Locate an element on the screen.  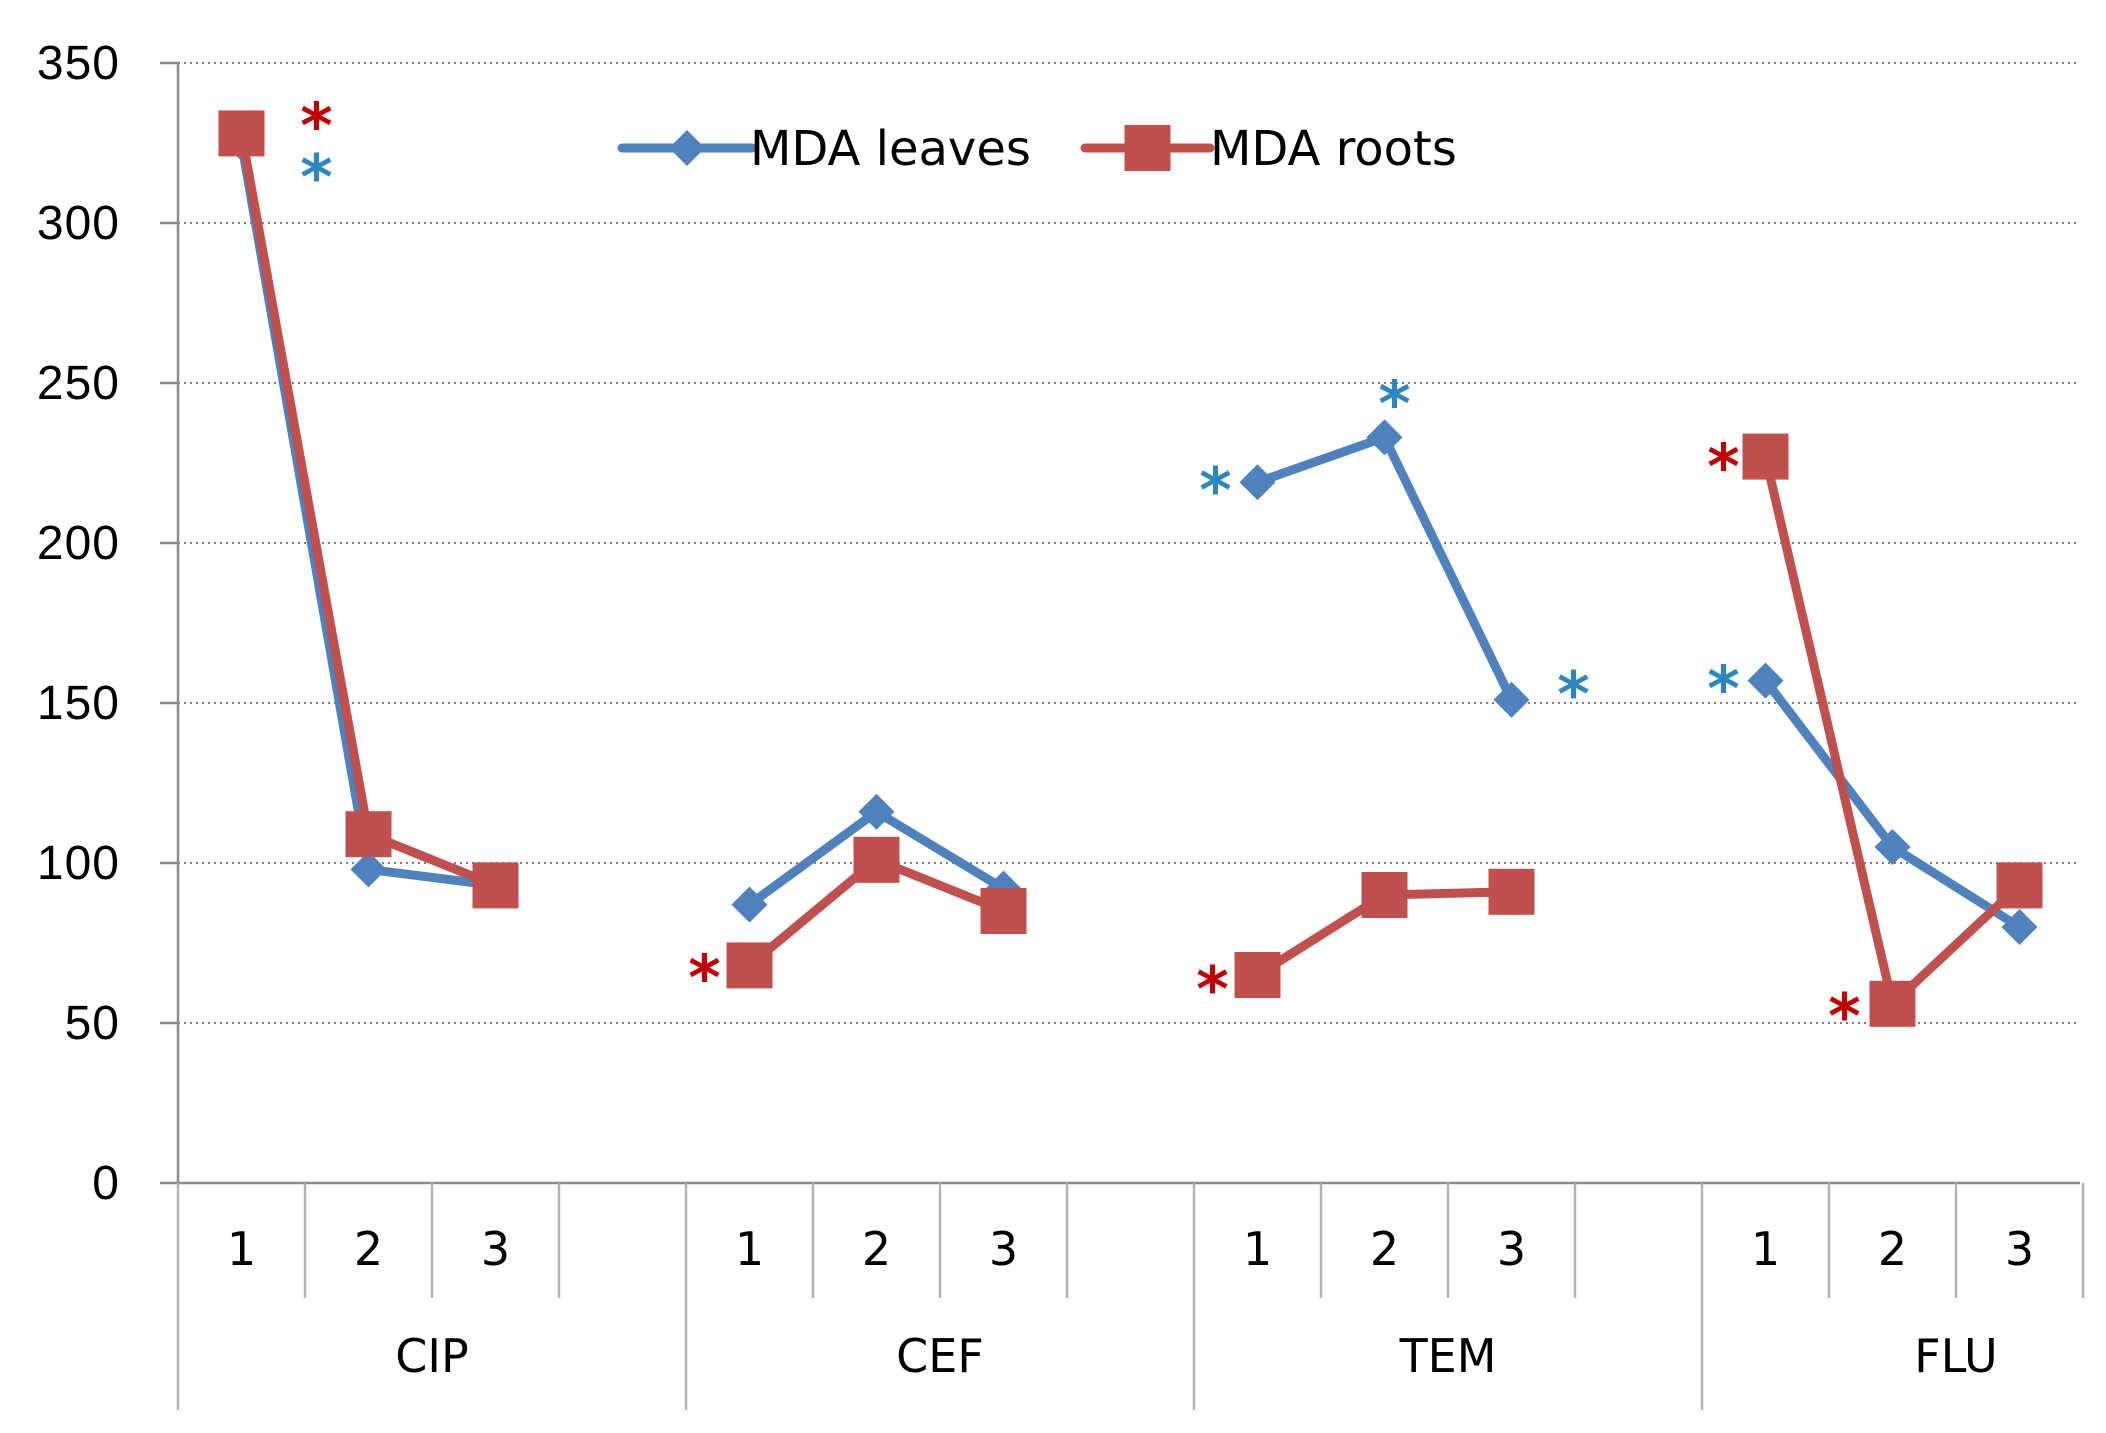
x-tick-label-CIP-3: 3 is located at coordinates (495, 1249).